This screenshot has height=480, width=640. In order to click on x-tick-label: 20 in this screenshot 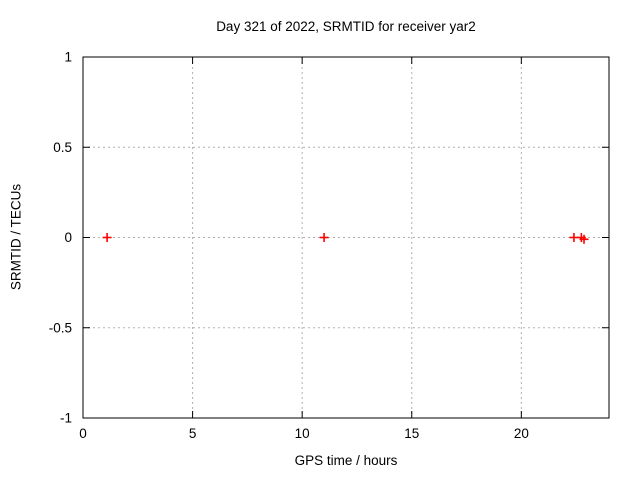, I will do `click(521, 433)`.